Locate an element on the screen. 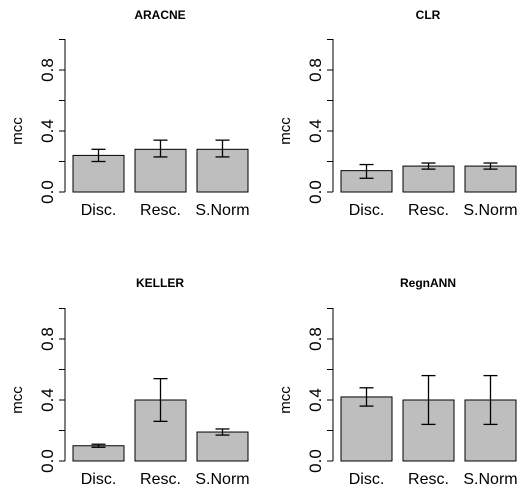 The width and height of the screenshot is (521, 489). panel-title: CLR is located at coordinates (428, 15).